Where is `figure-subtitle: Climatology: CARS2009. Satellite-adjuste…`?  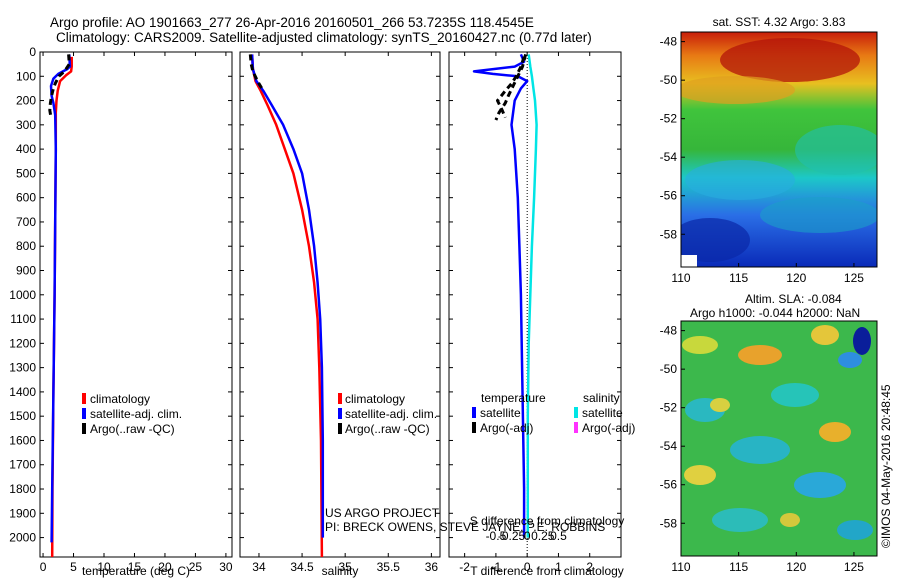
figure-subtitle: Climatology: CARS2009. Satellite-adjuste… is located at coordinates (324, 37).